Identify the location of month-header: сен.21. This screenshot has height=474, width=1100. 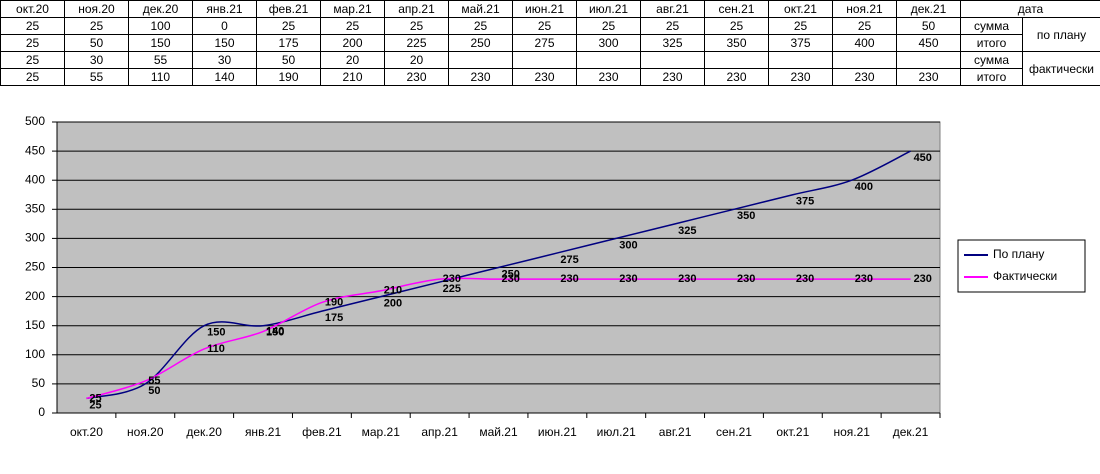
(736, 9).